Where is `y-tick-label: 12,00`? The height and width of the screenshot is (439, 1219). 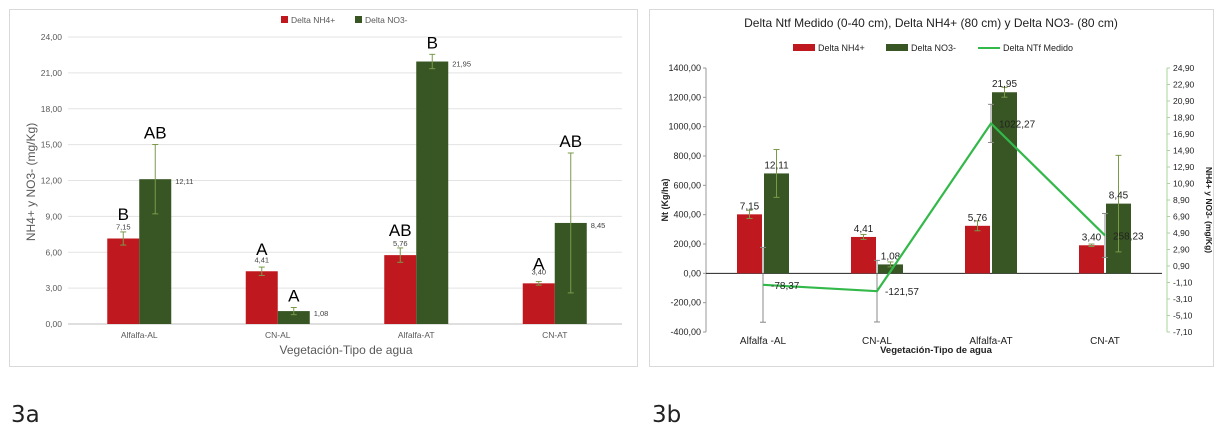
y-tick-label: 12,00 is located at coordinates (52, 181).